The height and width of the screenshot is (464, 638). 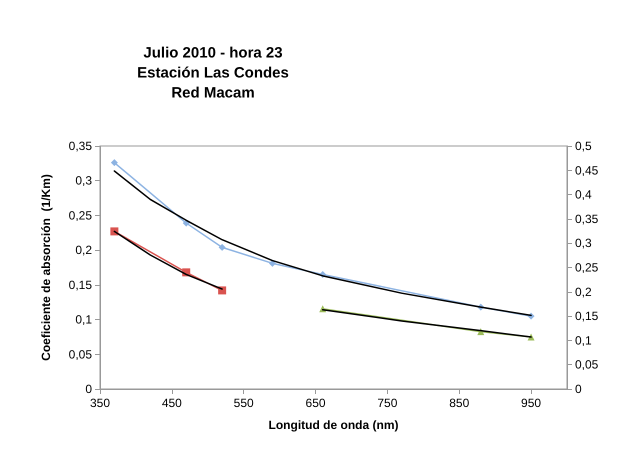 I want to click on x-tick-label: 750, so click(x=387, y=403).